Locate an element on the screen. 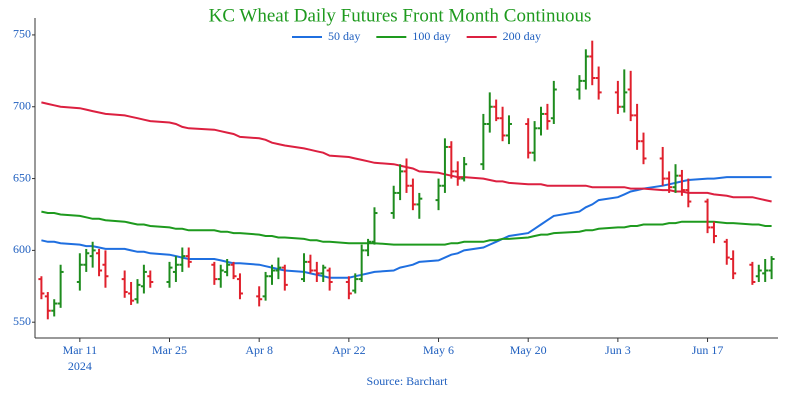  x-tick-label: Jun 3 is located at coordinates (618, 350).